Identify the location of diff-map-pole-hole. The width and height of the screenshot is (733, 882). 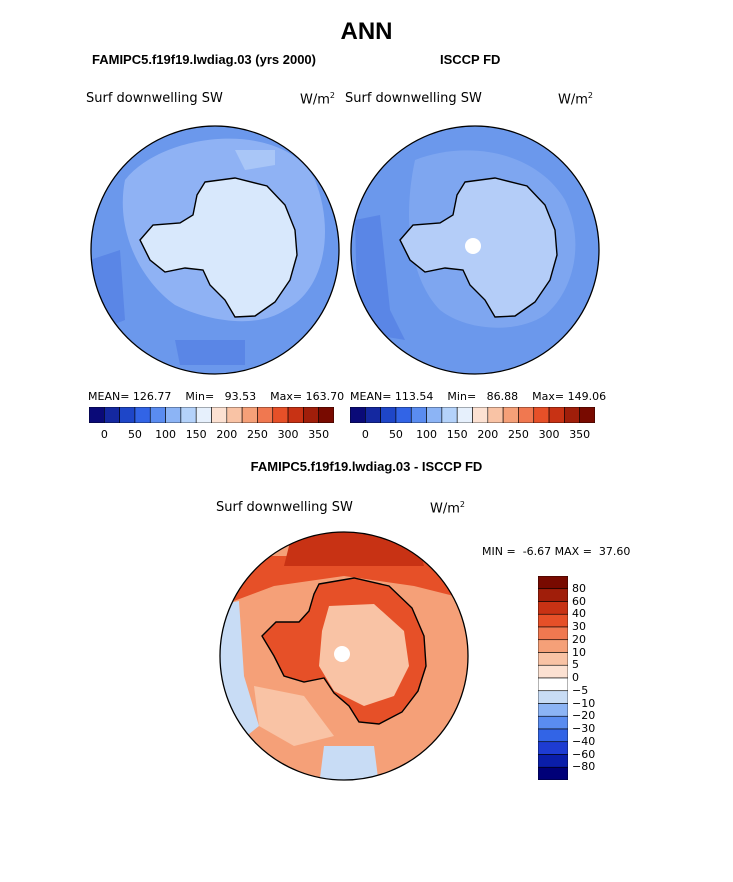
(342, 654).